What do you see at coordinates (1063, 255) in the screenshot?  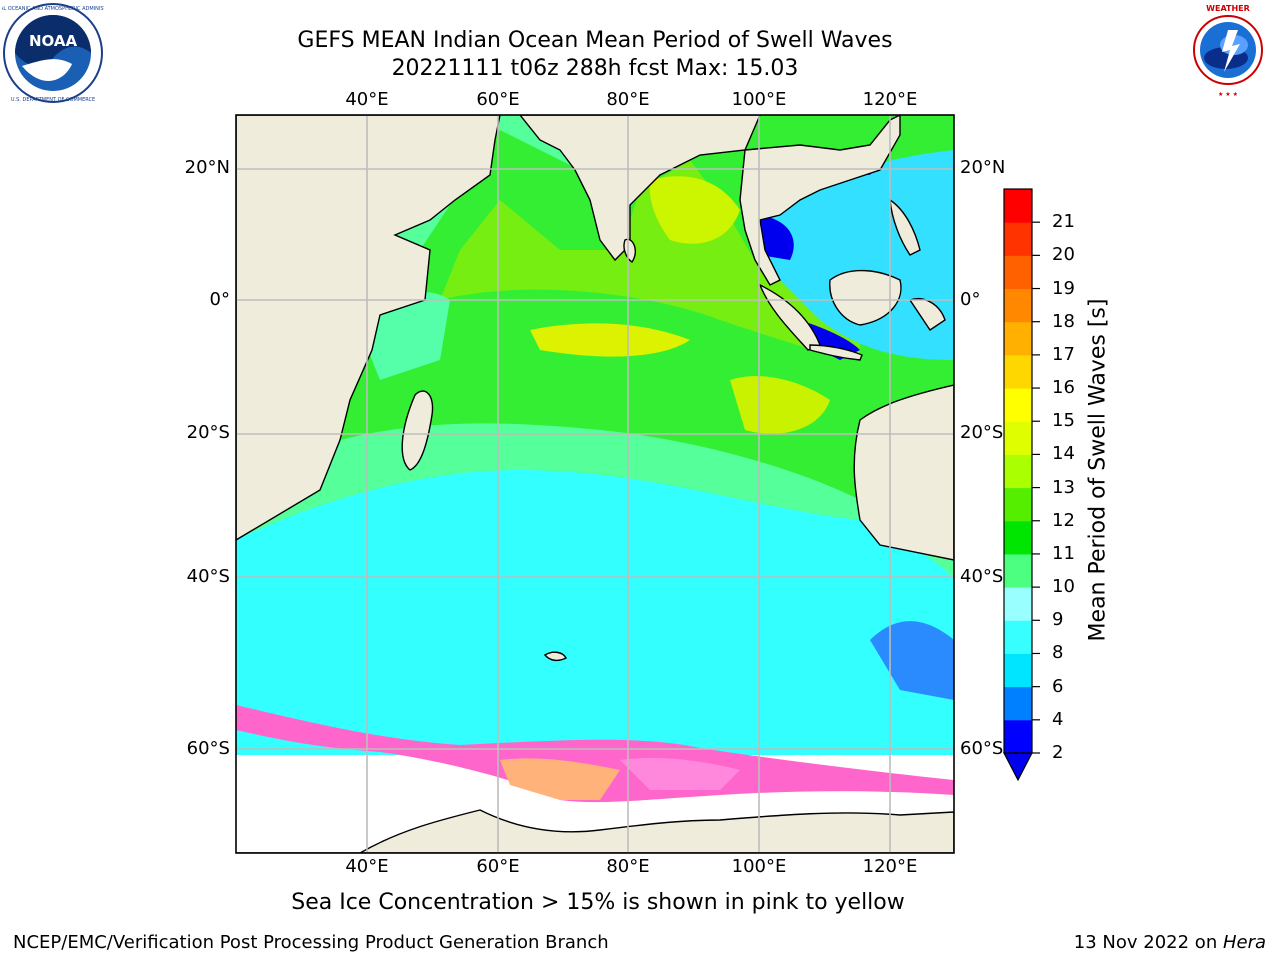 I see `colorbar-tick-label: 20` at bounding box center [1063, 255].